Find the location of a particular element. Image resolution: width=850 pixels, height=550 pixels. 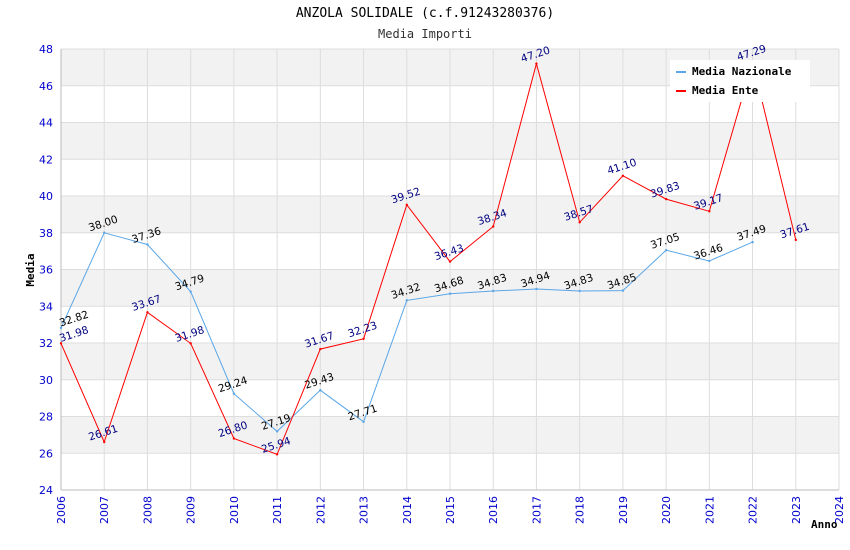

data-label-nazionale: 37.05 is located at coordinates (665, 241).